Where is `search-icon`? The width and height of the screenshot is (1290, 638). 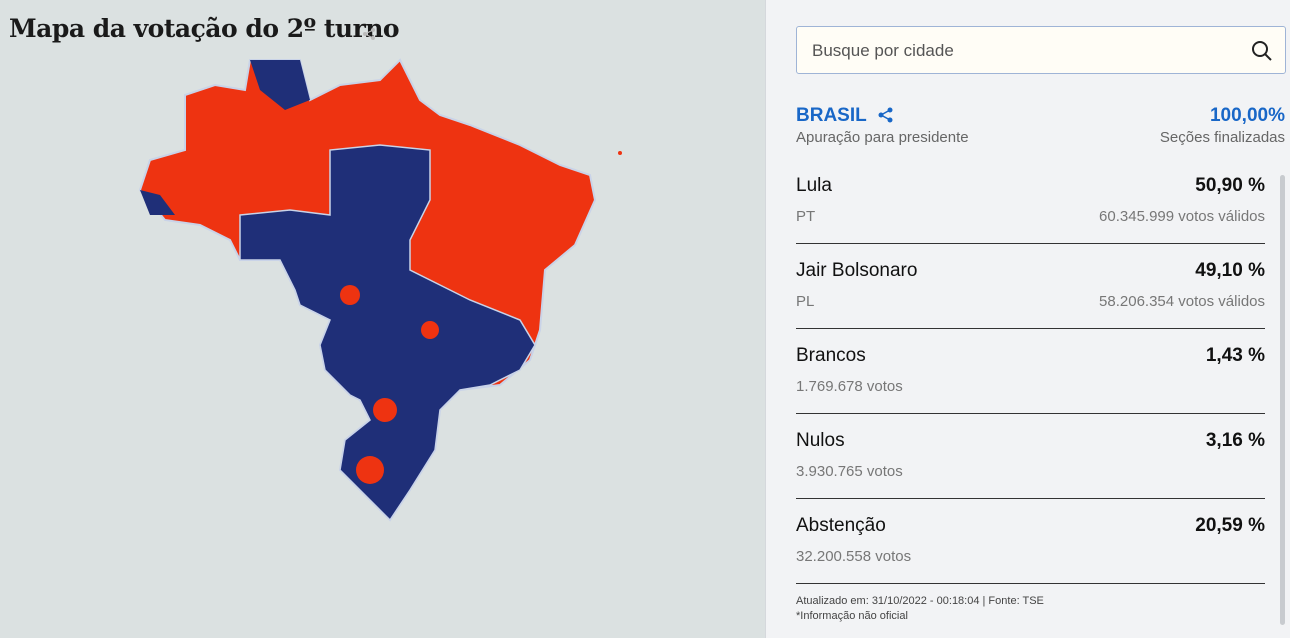 search-icon is located at coordinates (1262, 51).